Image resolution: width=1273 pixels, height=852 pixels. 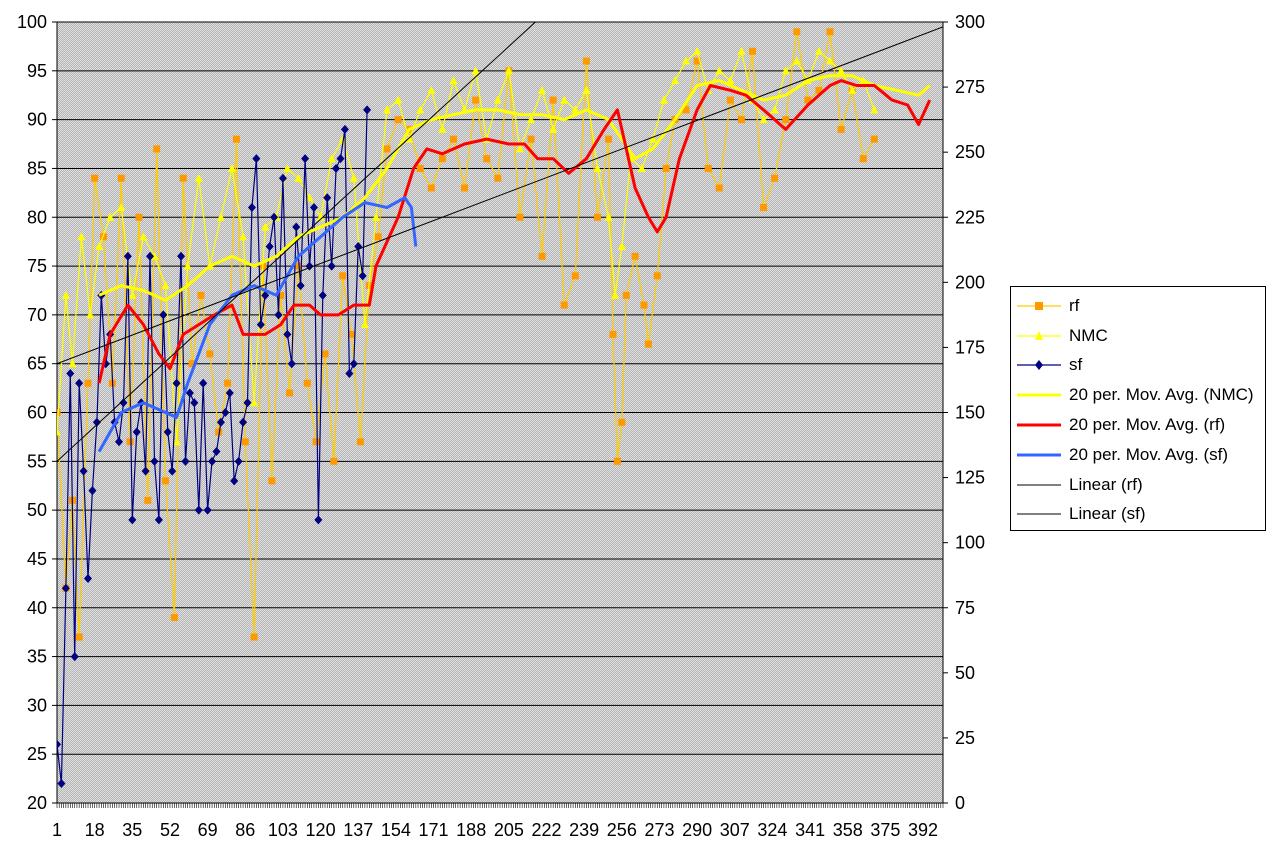 What do you see at coordinates (1107, 514) in the screenshot?
I see `legend-label: Linear (sf)` at bounding box center [1107, 514].